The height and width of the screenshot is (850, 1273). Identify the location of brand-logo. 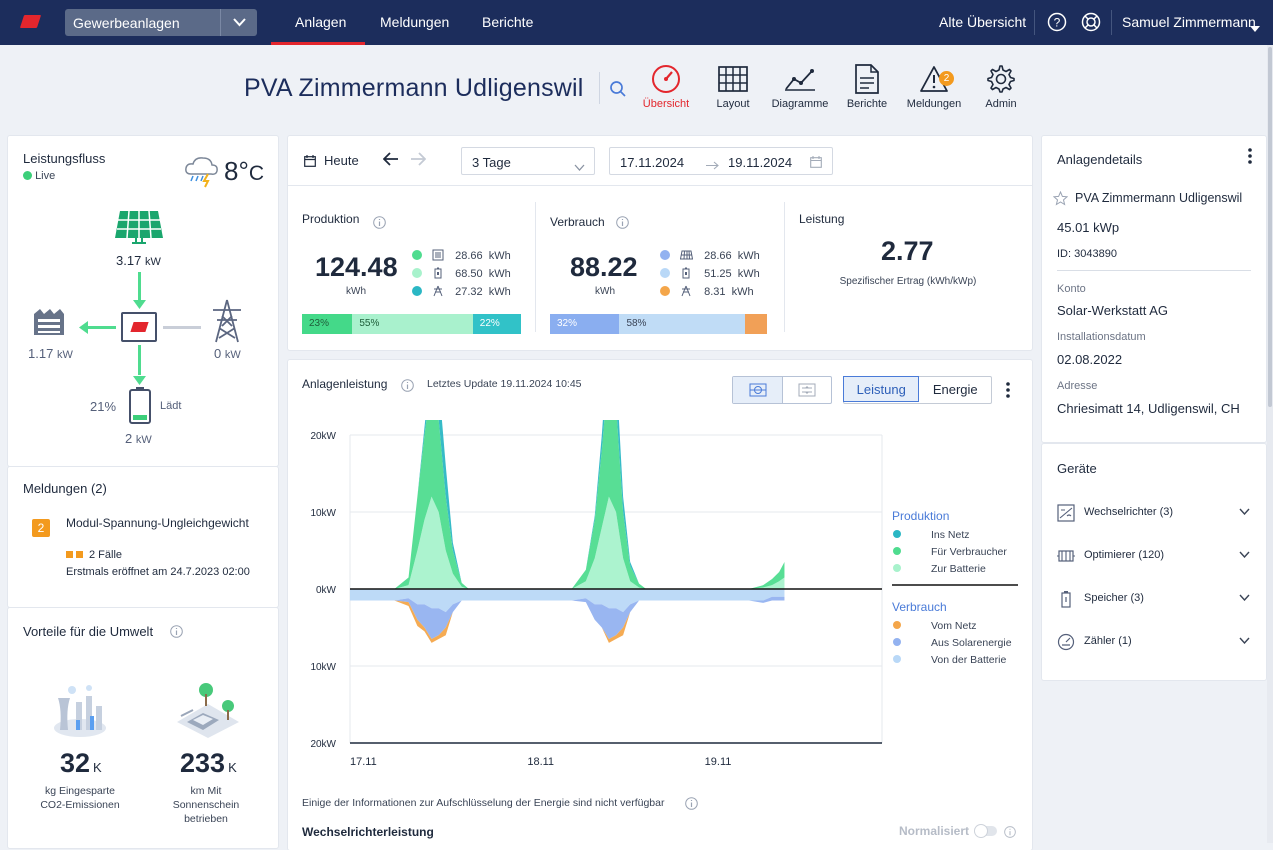
(30, 21).